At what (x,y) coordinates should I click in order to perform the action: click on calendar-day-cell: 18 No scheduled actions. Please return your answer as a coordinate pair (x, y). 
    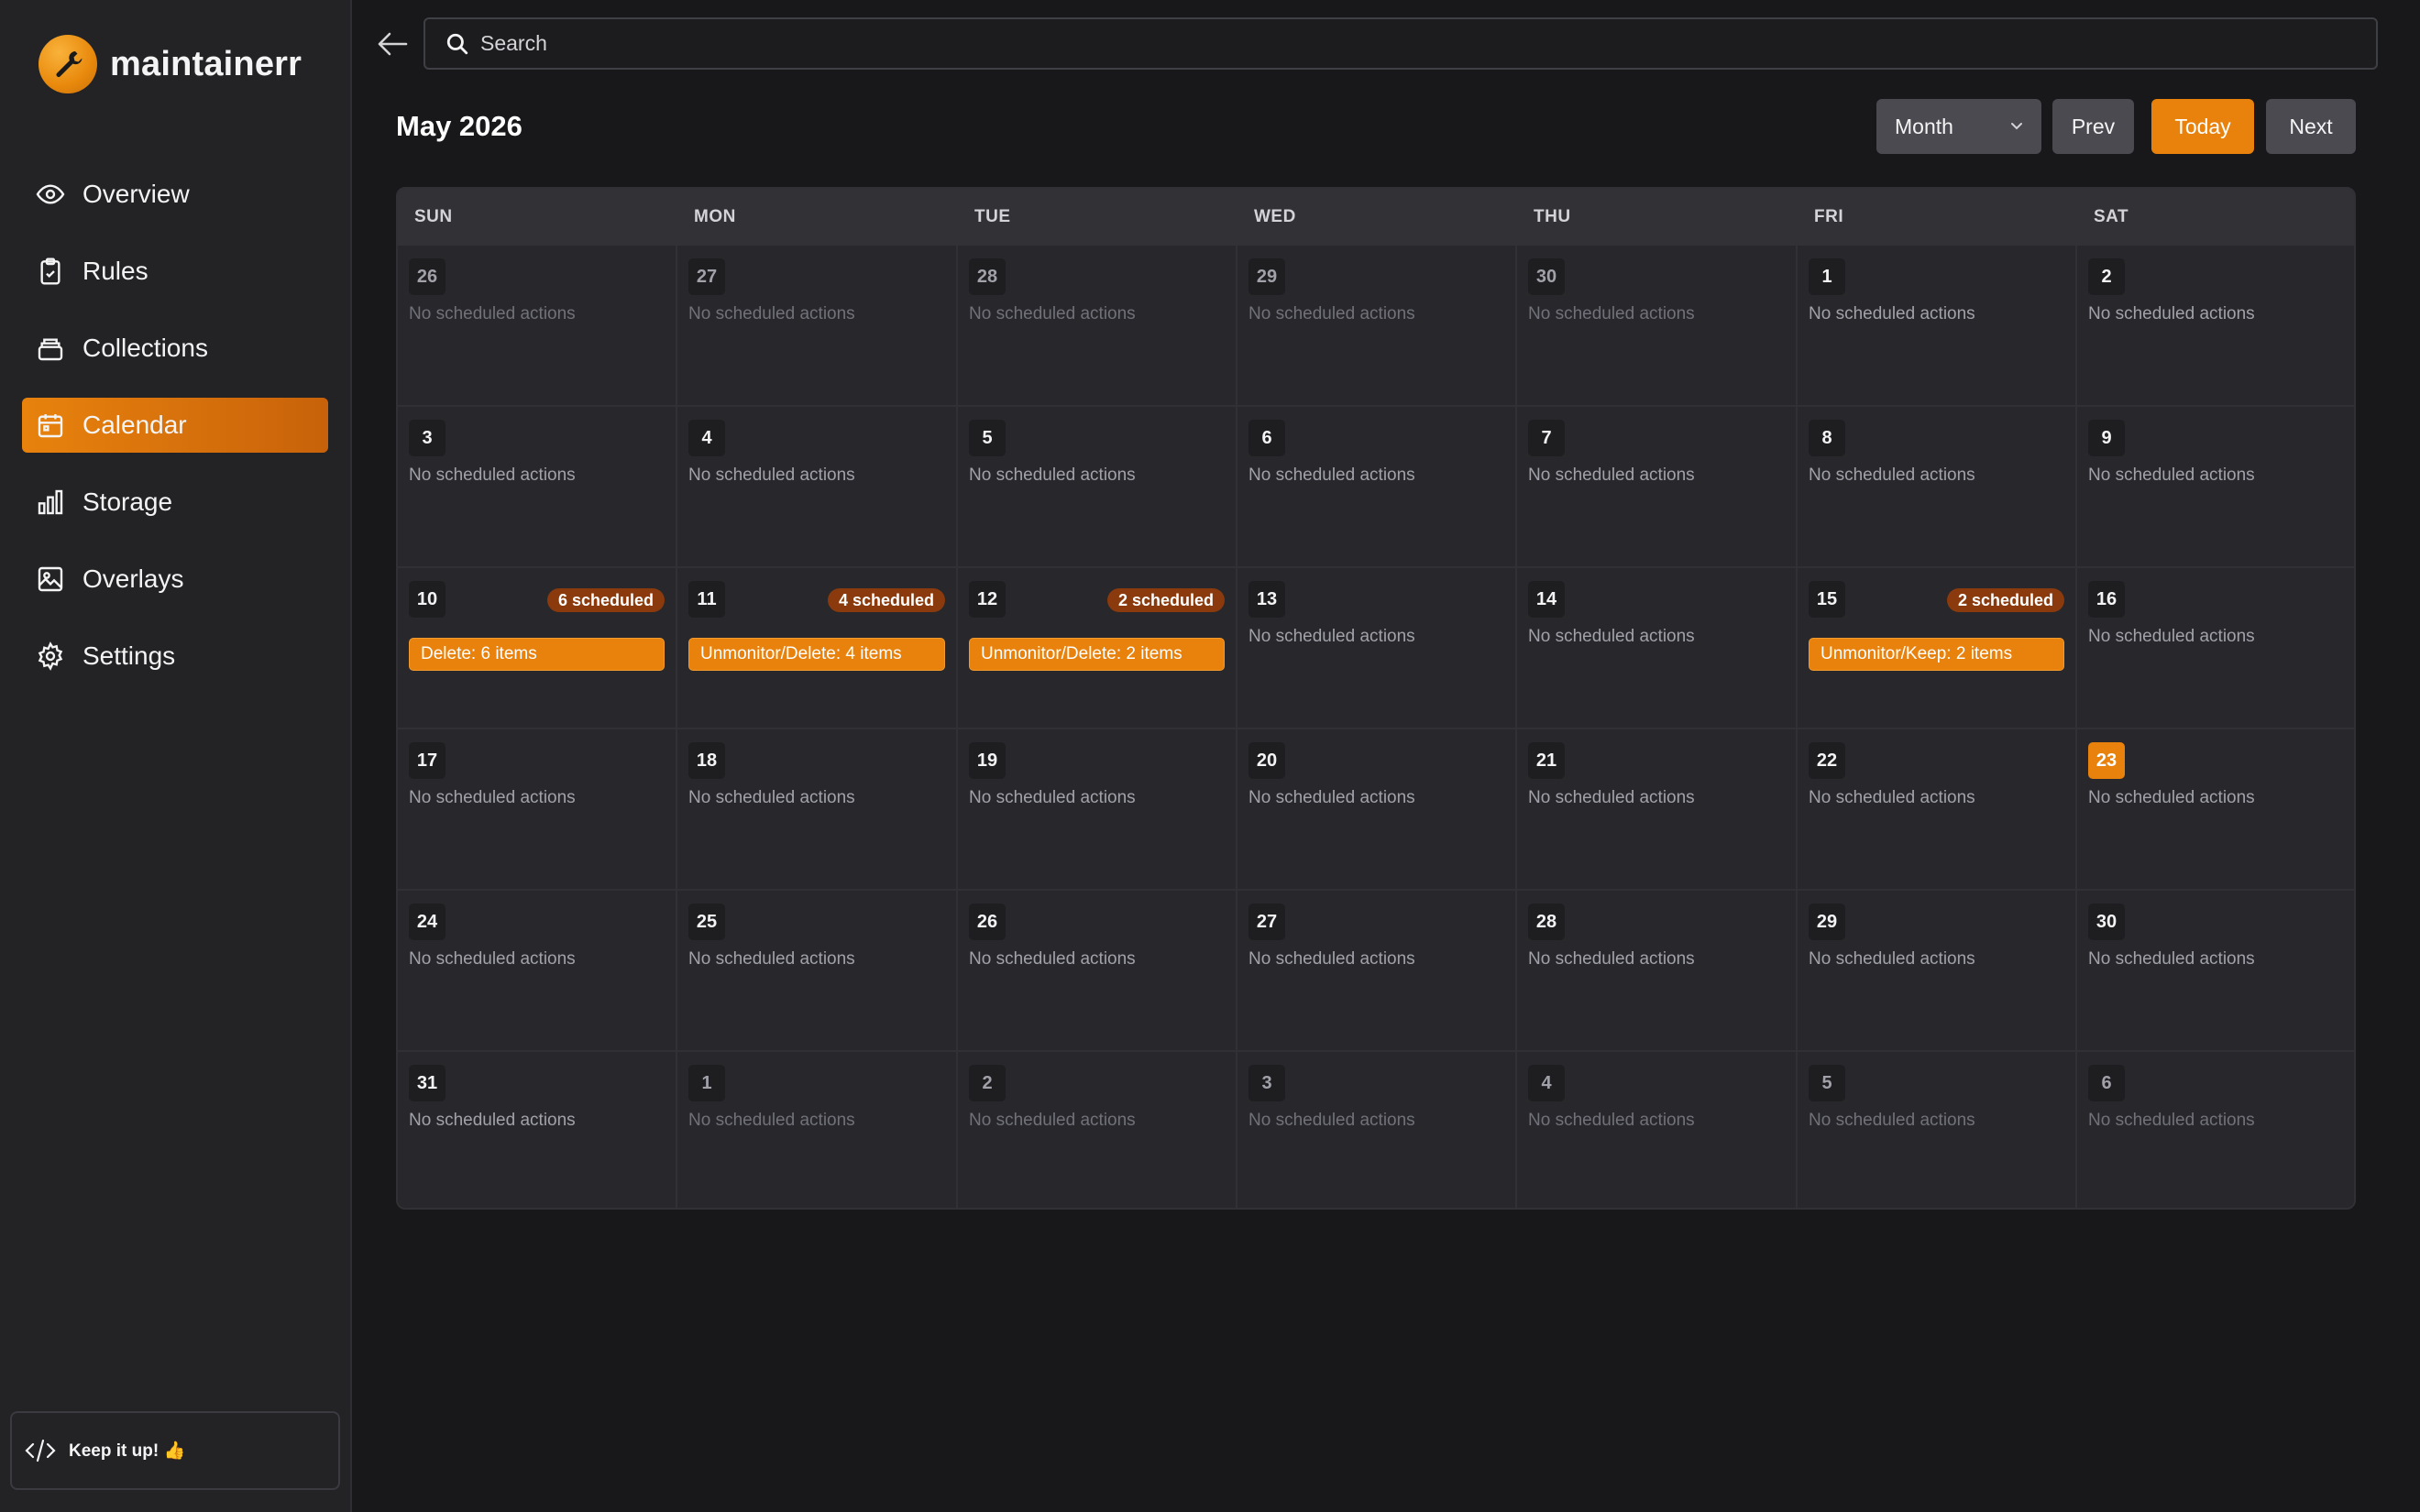
    Looking at the image, I should click on (817, 810).